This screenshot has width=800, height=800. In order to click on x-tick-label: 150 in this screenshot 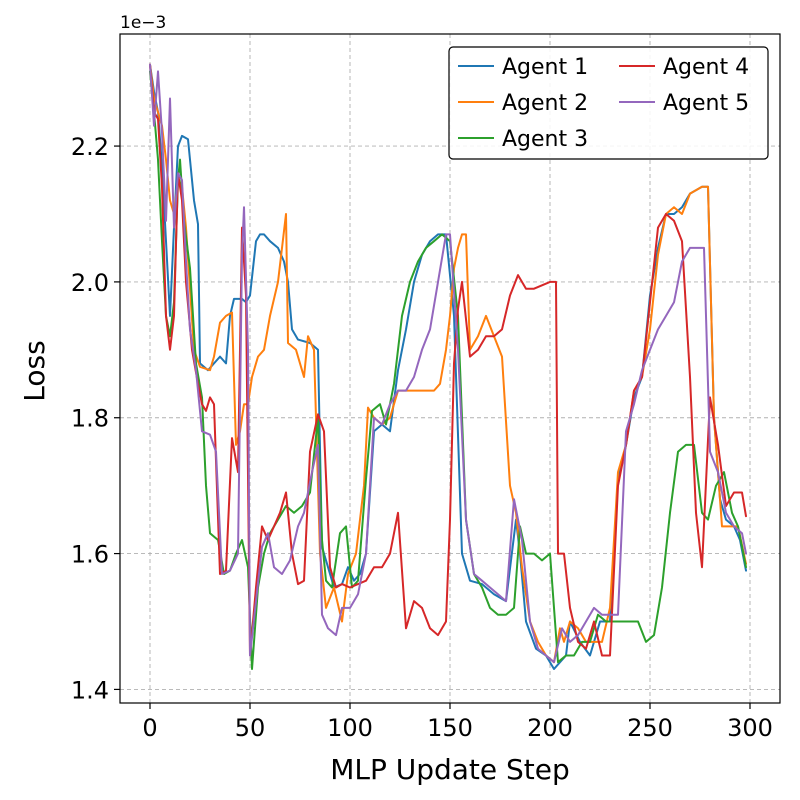, I will do `click(450, 728)`.